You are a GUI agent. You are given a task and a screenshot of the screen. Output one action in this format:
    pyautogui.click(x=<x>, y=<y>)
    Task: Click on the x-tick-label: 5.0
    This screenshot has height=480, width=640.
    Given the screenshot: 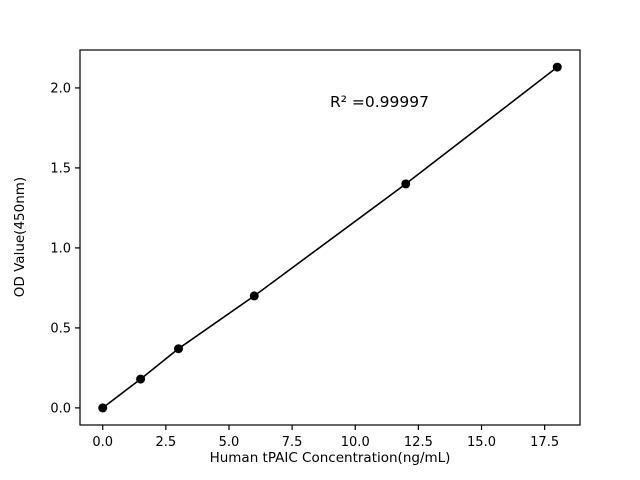 What is the action you would take?
    pyautogui.click(x=229, y=442)
    